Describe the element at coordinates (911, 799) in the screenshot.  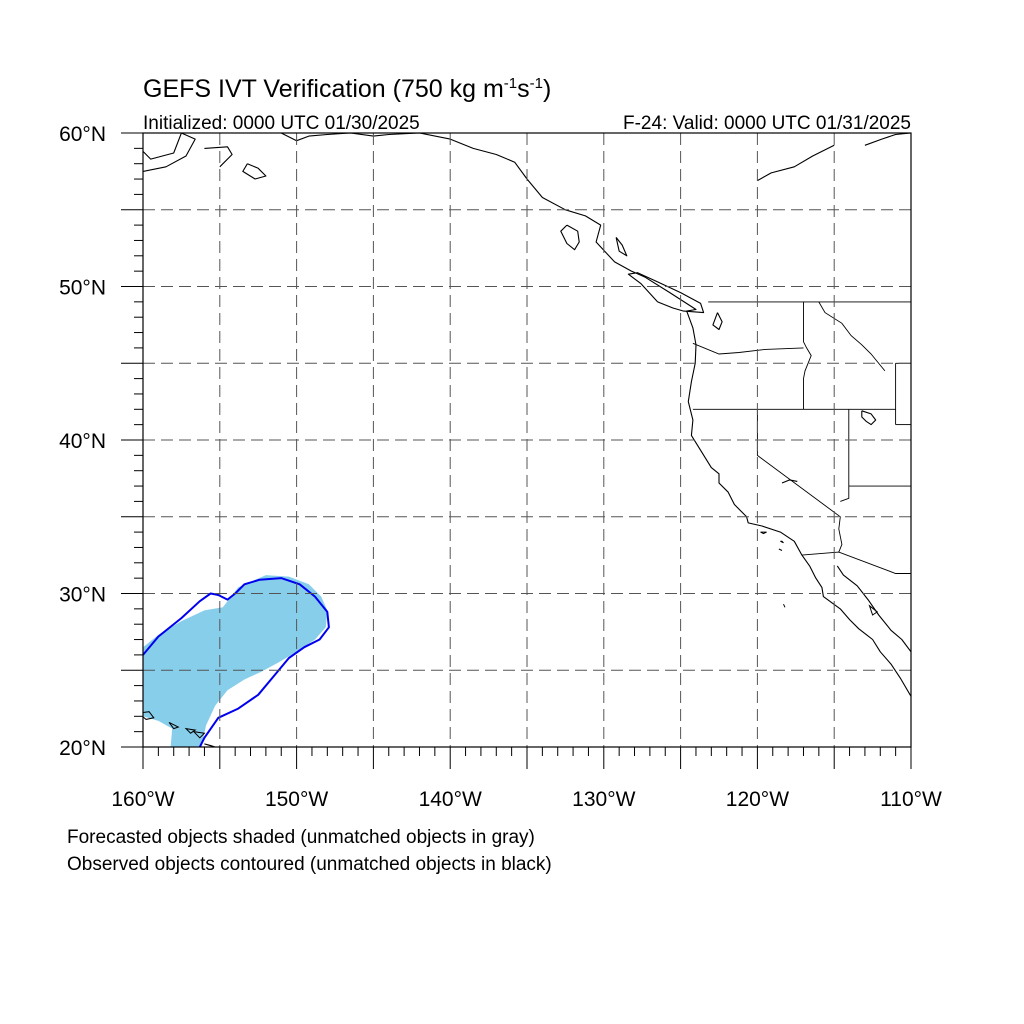
I see `lon-tick-label: 110°W` at that location.